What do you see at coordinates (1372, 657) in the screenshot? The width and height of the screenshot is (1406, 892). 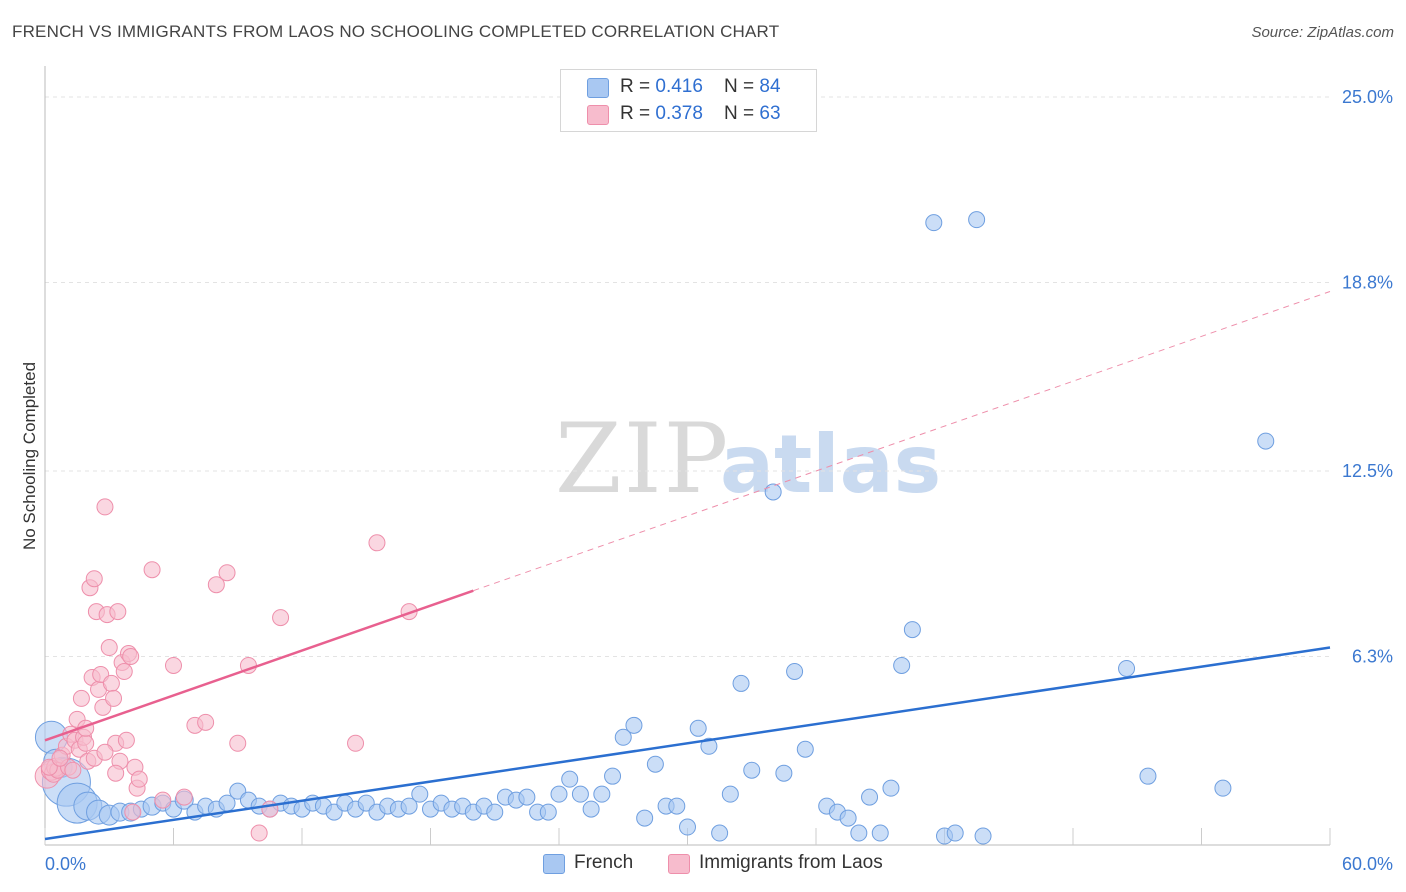 I see `y-tick-label: 6.3%` at bounding box center [1372, 657].